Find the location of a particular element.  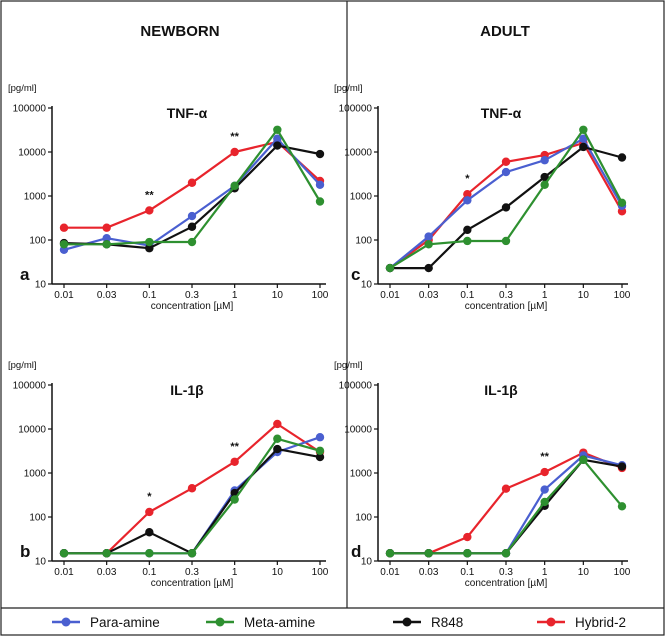

chart-title: TNF-α is located at coordinates (187, 113).